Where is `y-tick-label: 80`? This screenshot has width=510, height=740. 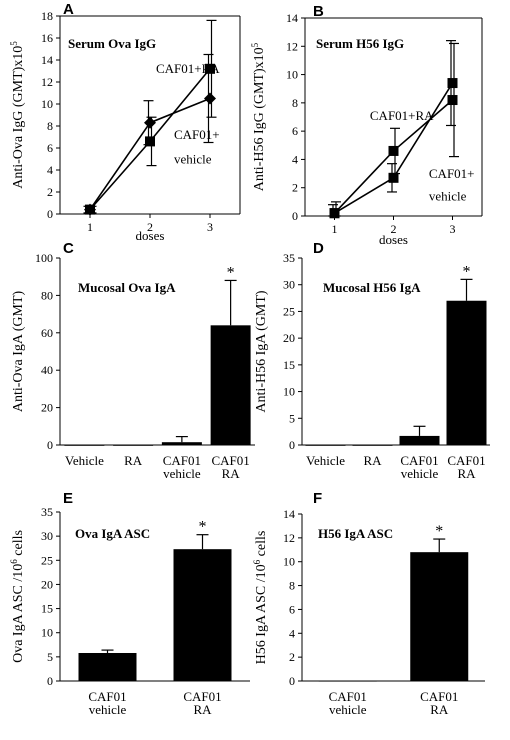 y-tick-label: 80 is located at coordinates (47, 295).